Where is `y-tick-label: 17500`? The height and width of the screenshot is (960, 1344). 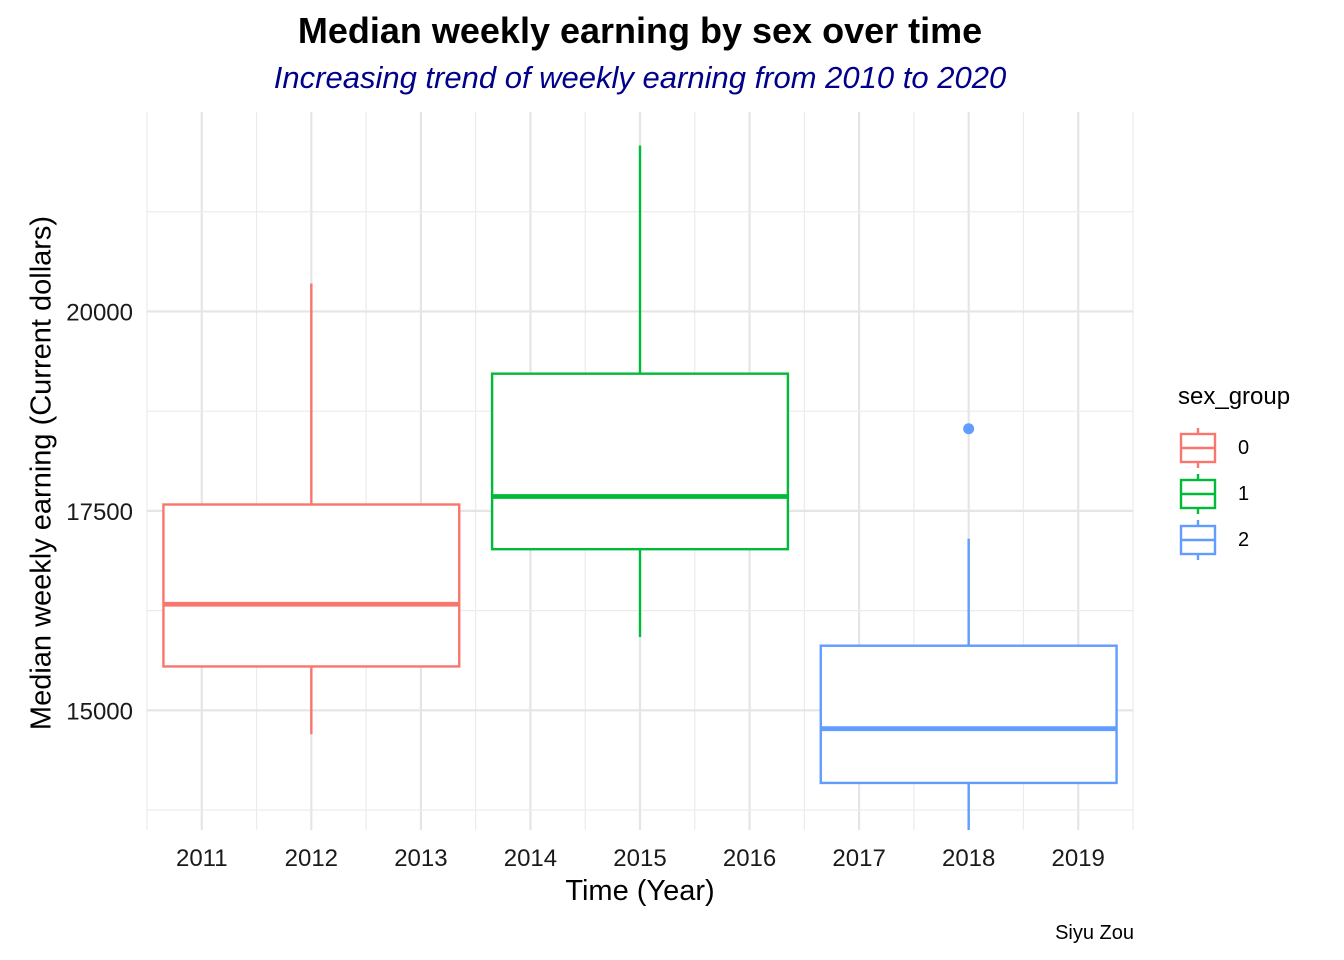 y-tick-label: 17500 is located at coordinates (99, 512).